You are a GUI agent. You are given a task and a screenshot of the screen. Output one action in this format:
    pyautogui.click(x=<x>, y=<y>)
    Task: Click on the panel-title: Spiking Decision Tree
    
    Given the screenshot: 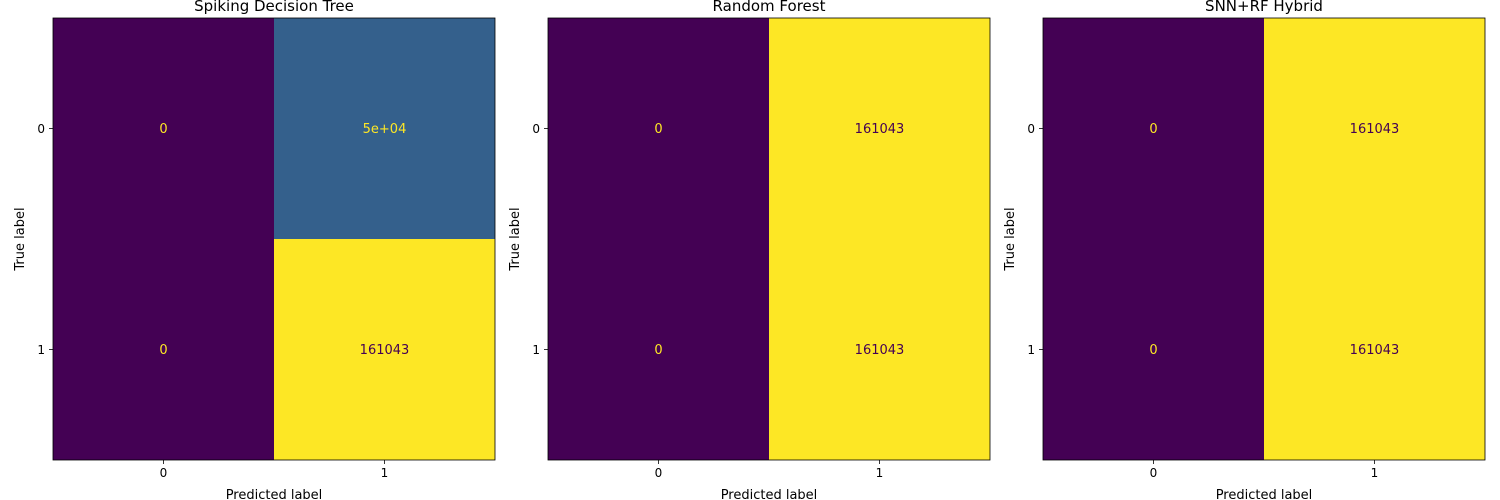 What is the action you would take?
    pyautogui.click(x=274, y=7)
    